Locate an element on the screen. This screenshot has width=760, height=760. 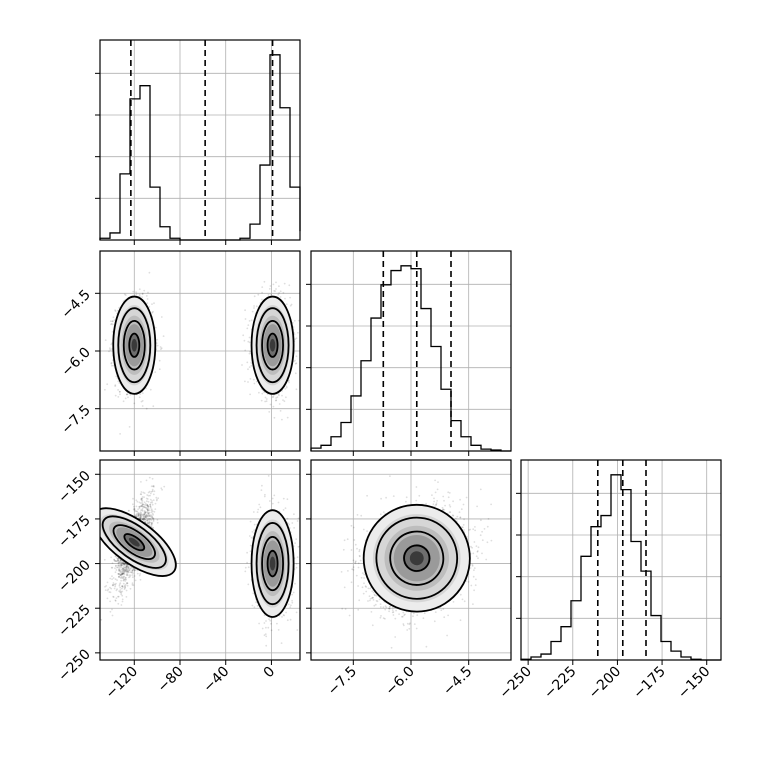
scatter-panel-0-1: −7.5−6.0−4.5 is located at coordinates (179, 353).